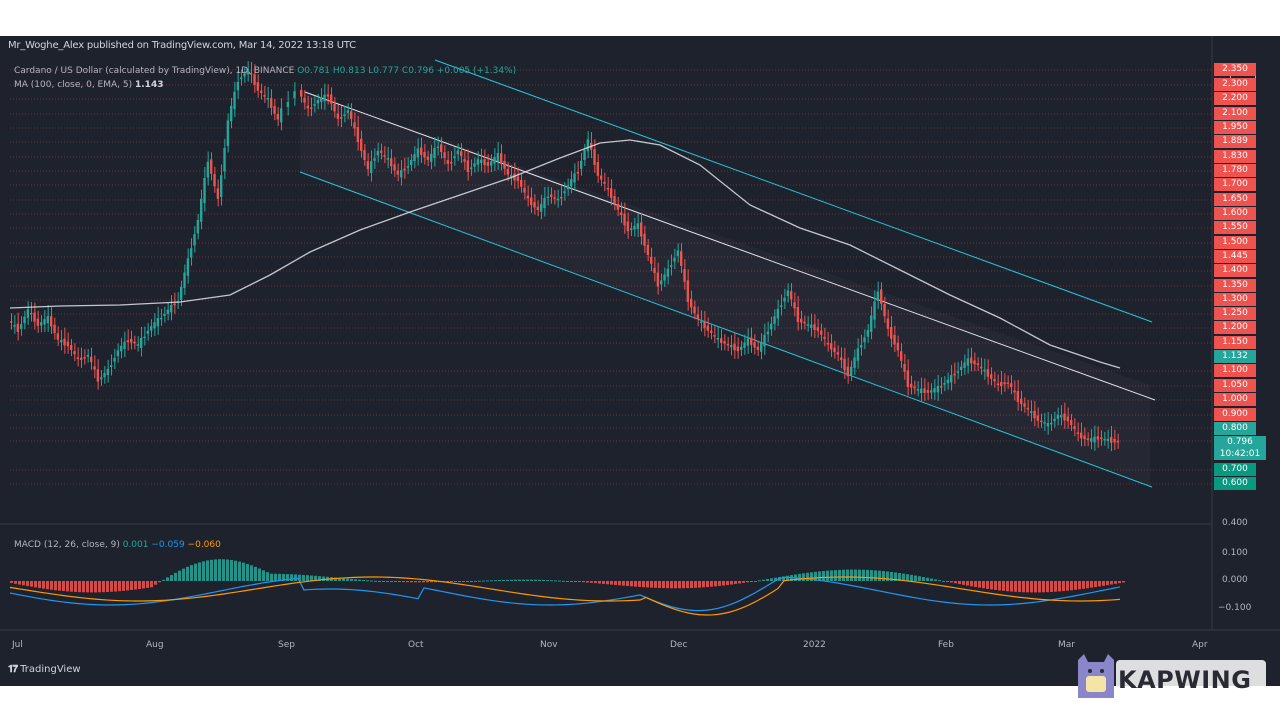 The width and height of the screenshot is (1280, 720). What do you see at coordinates (286, 645) in the screenshot?
I see `time-label: Sep` at bounding box center [286, 645].